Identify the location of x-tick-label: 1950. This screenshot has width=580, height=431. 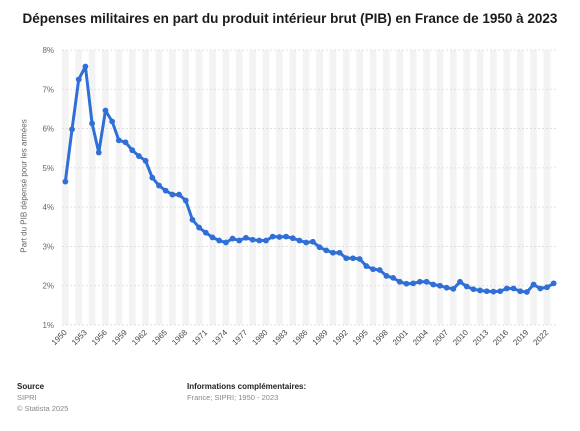
(59, 337).